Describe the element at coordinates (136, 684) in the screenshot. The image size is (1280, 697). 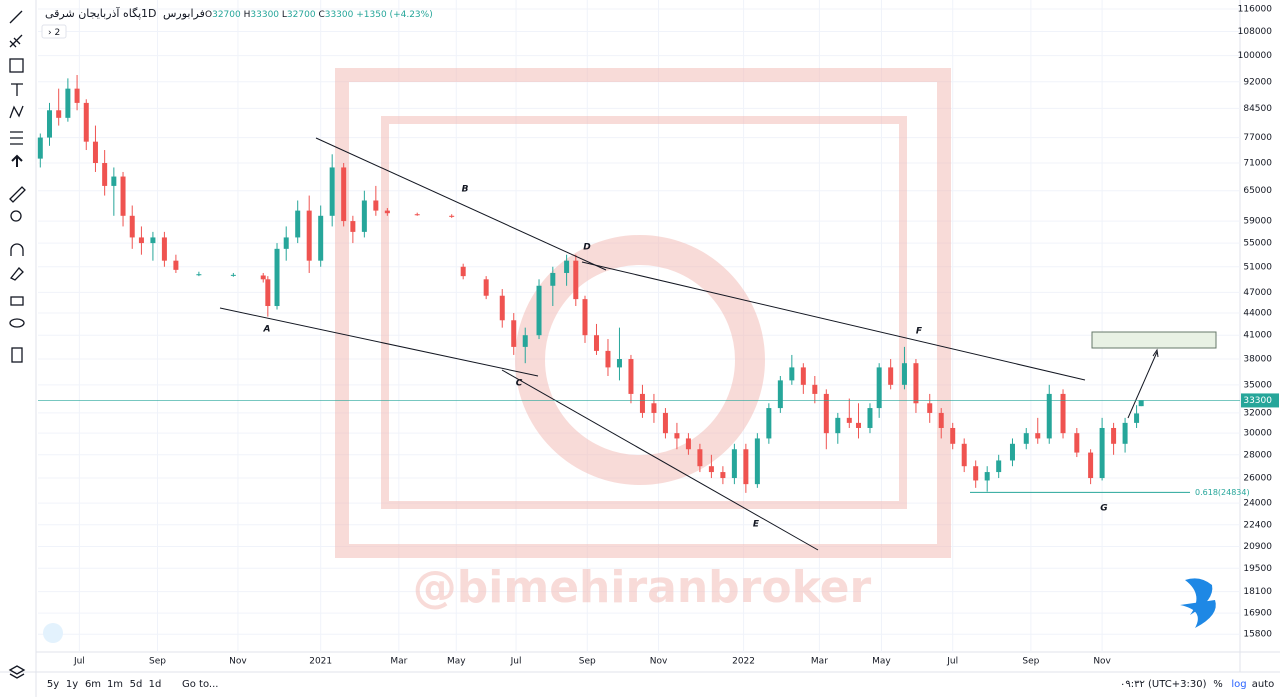
I see `range-button: 5d` at that location.